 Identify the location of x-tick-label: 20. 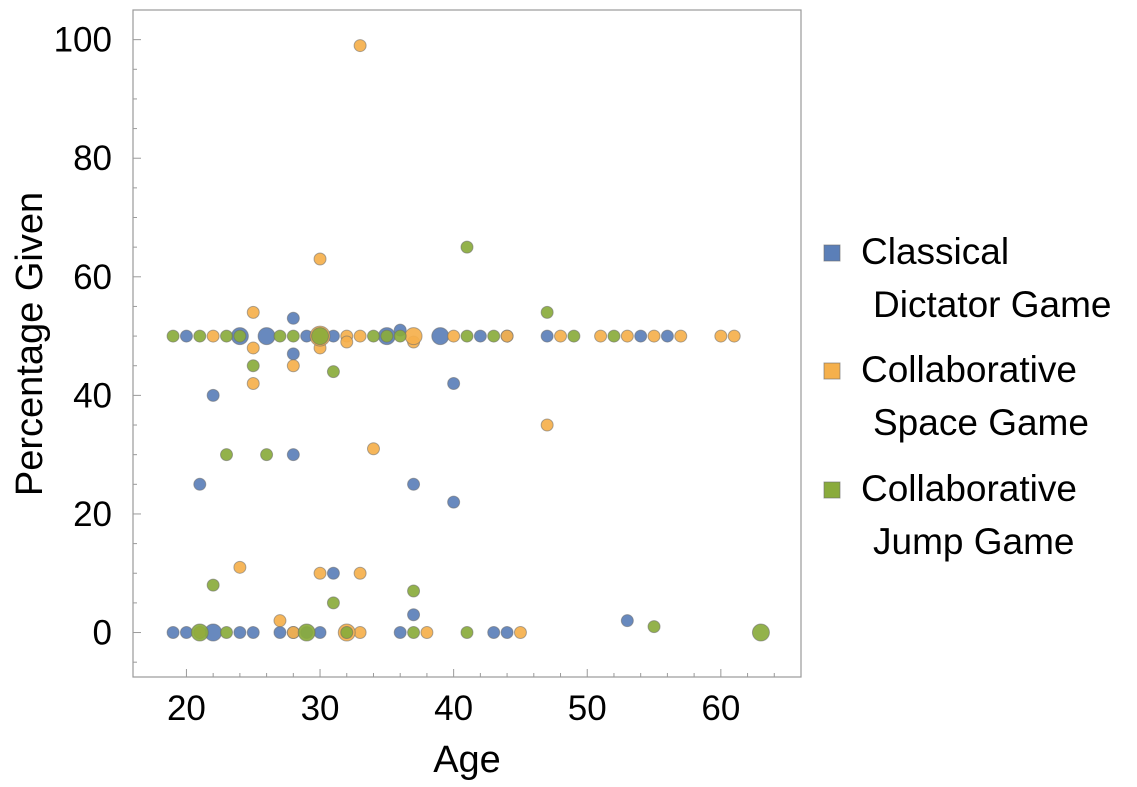
(186, 708).